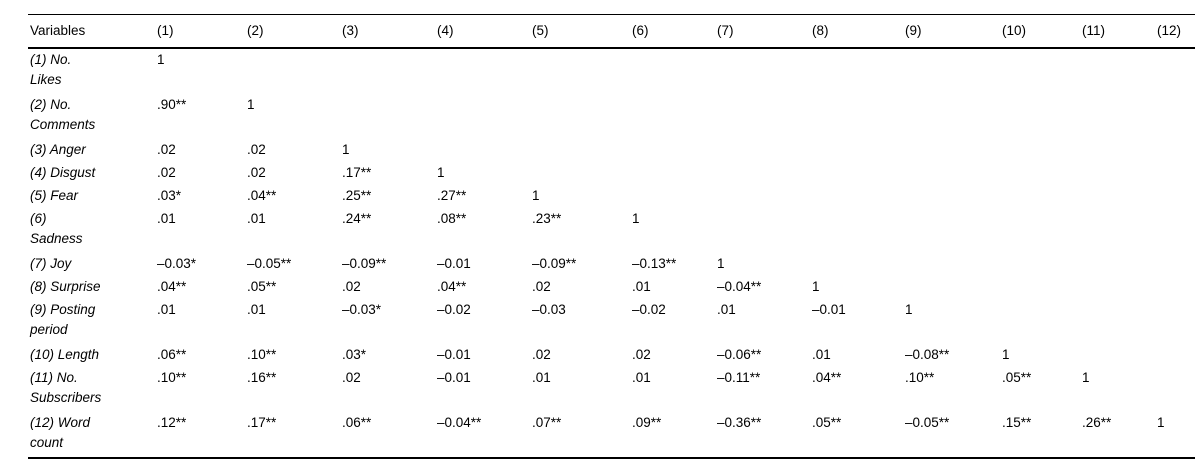  What do you see at coordinates (200, 31) in the screenshot?
I see `column-header: (1)` at bounding box center [200, 31].